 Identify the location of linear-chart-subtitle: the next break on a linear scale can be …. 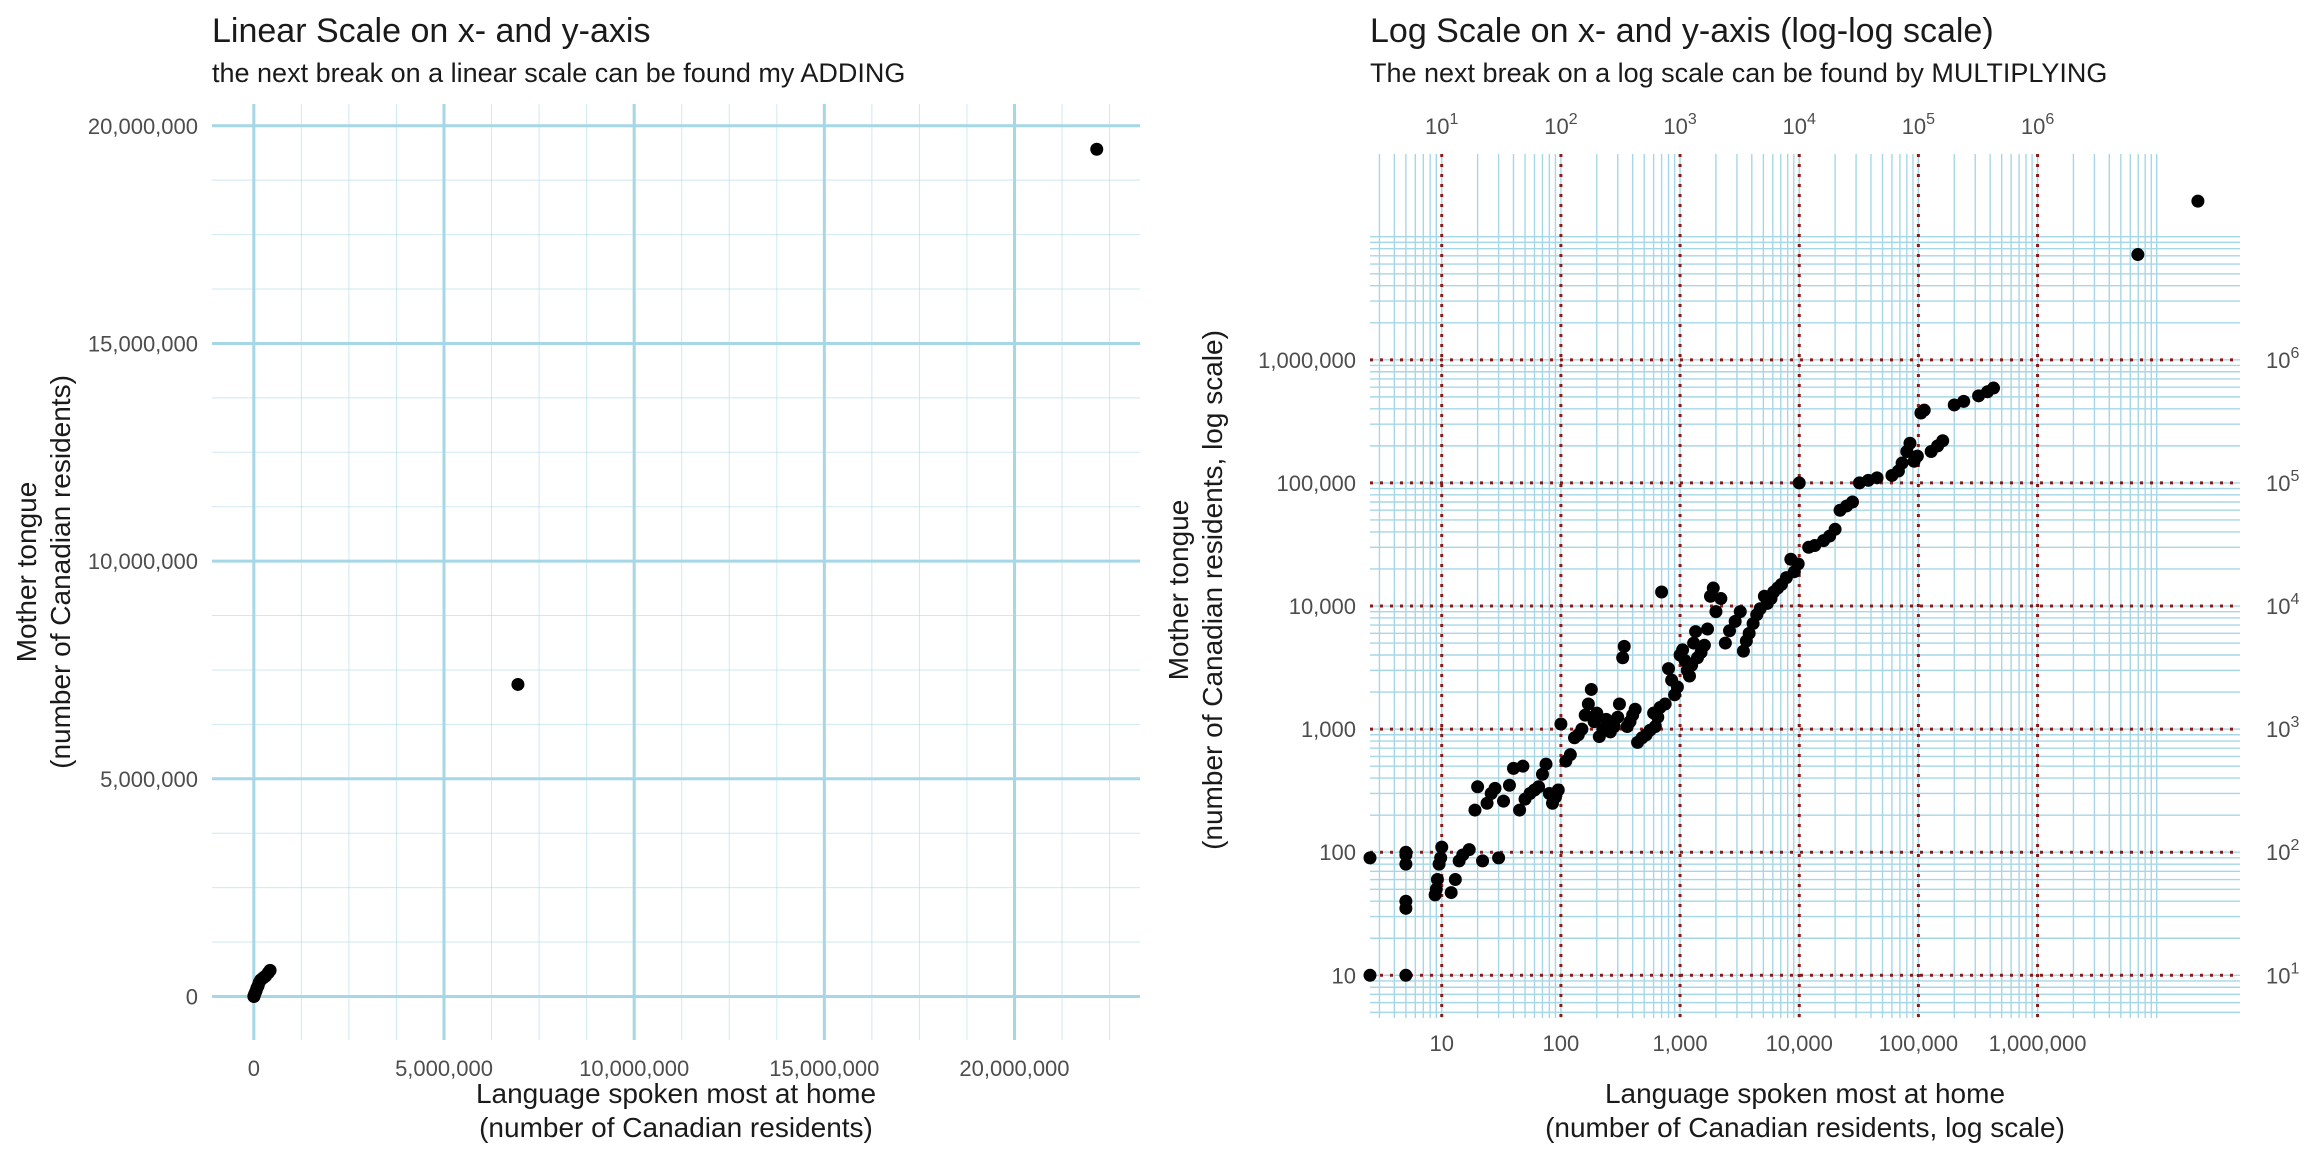
(559, 73).